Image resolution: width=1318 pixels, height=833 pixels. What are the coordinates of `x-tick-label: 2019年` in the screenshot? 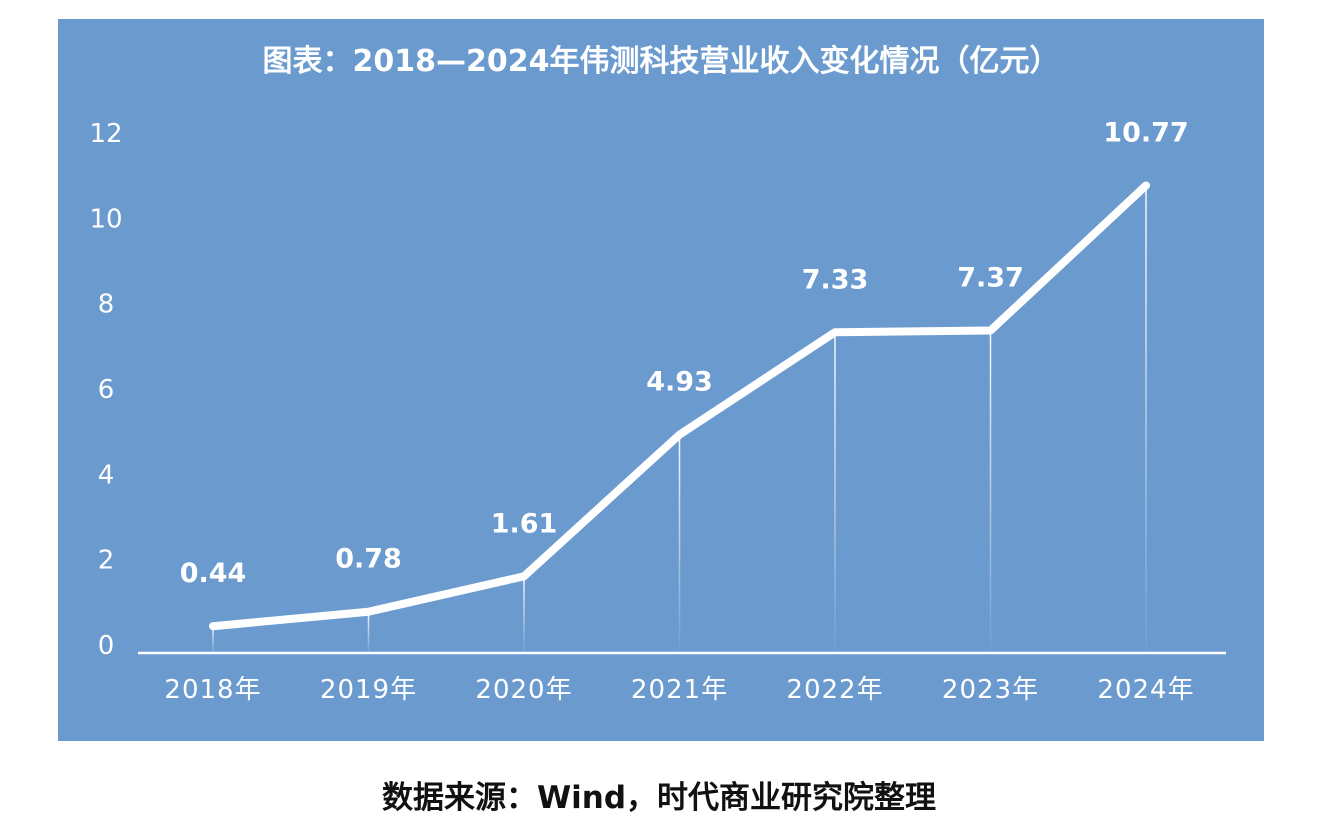 It's located at (368, 690).